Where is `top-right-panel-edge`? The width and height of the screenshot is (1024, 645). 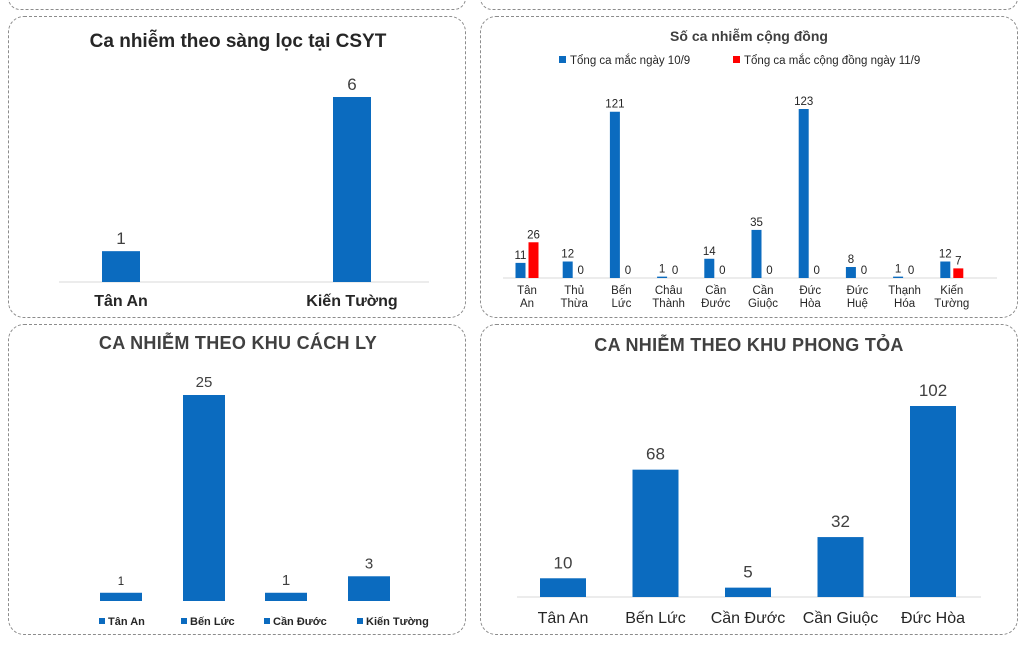 top-right-panel-edge is located at coordinates (749, 5).